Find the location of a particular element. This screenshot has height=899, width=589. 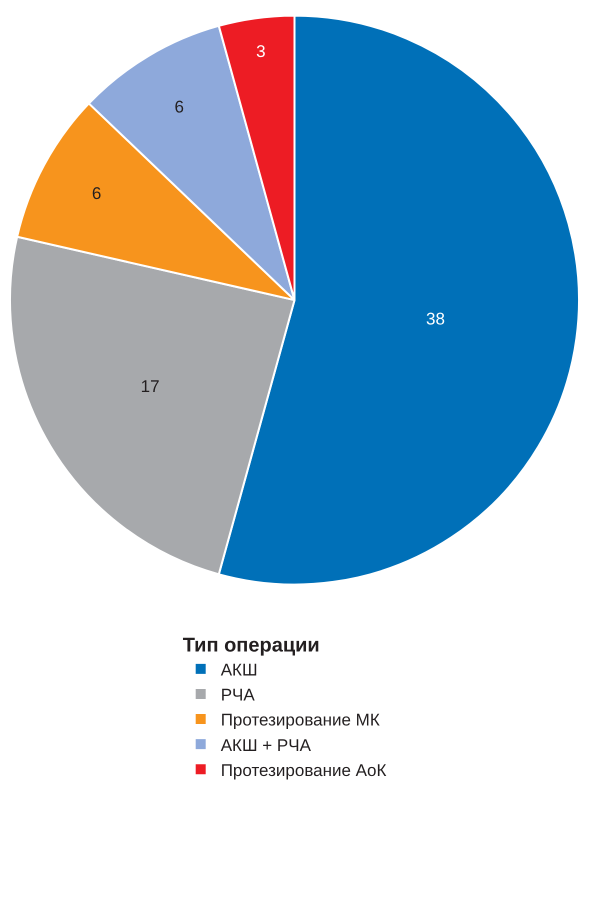

legend-label: АКШ + РЧА is located at coordinates (266, 745).